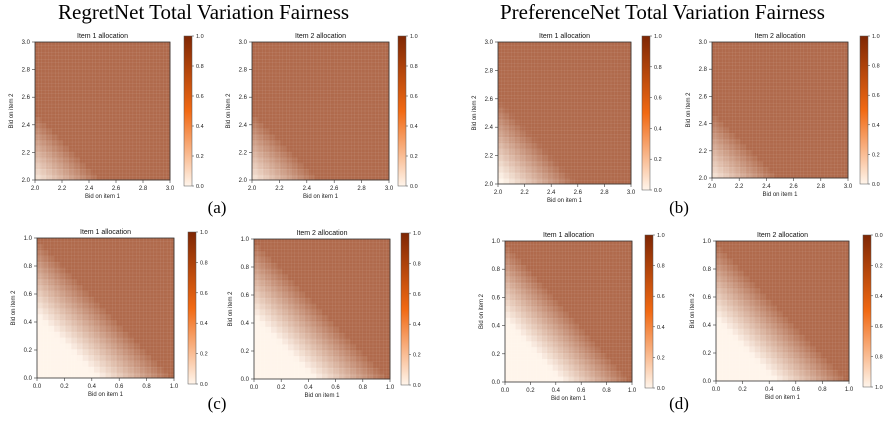  Describe the element at coordinates (876, 67) in the screenshot. I see `colorbar-tick-label: 0.8` at that location.